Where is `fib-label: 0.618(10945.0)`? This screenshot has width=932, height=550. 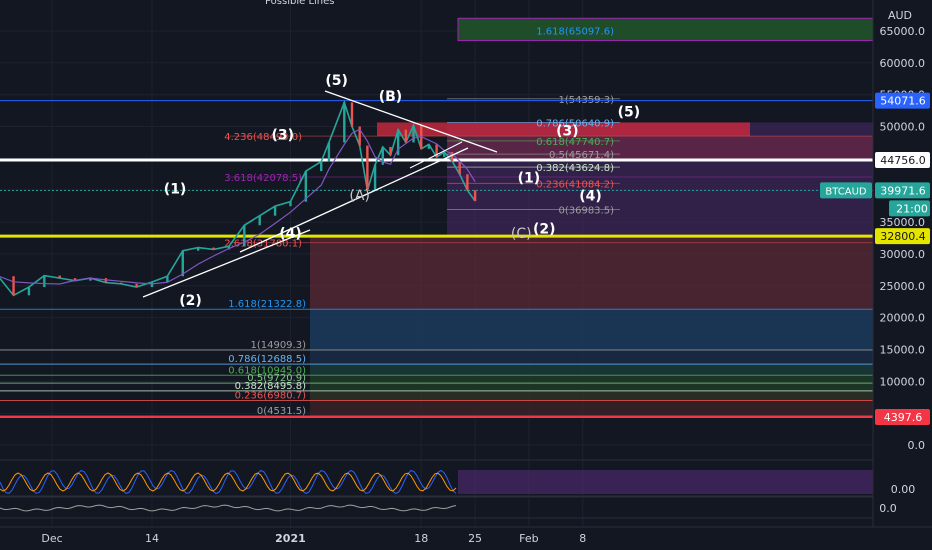 fib-label: 0.618(10945.0) is located at coordinates (267, 370).